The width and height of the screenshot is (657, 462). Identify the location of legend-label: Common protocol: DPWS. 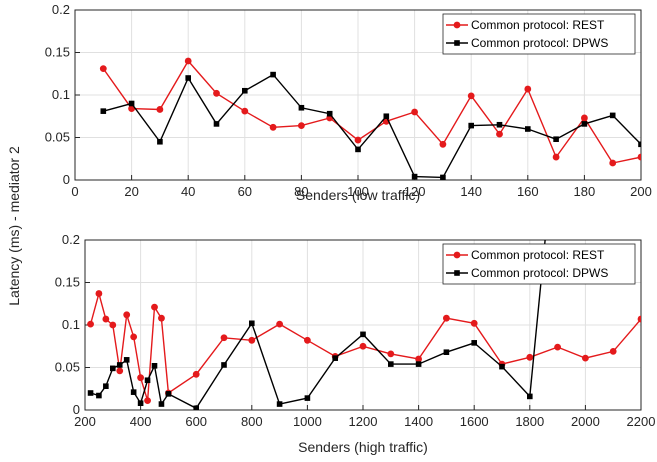
(539, 43).